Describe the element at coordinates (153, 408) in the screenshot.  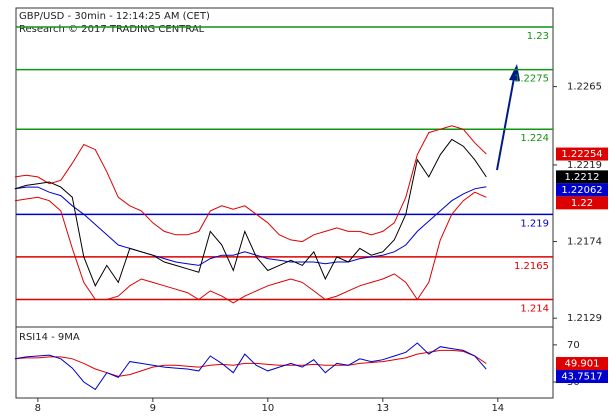
I see `x-tick-label: 9` at that location.